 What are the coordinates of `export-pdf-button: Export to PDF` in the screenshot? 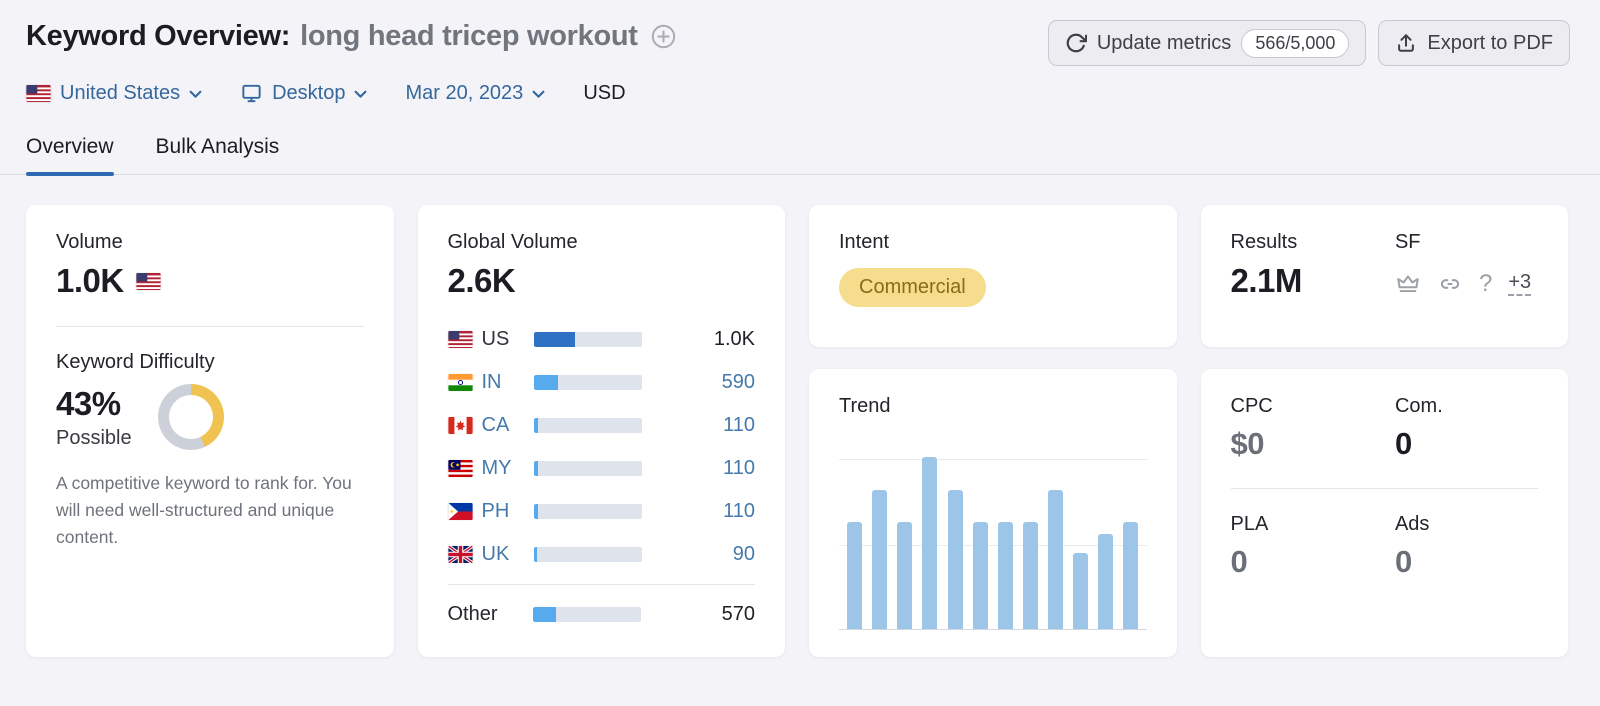 It's located at (1474, 43).